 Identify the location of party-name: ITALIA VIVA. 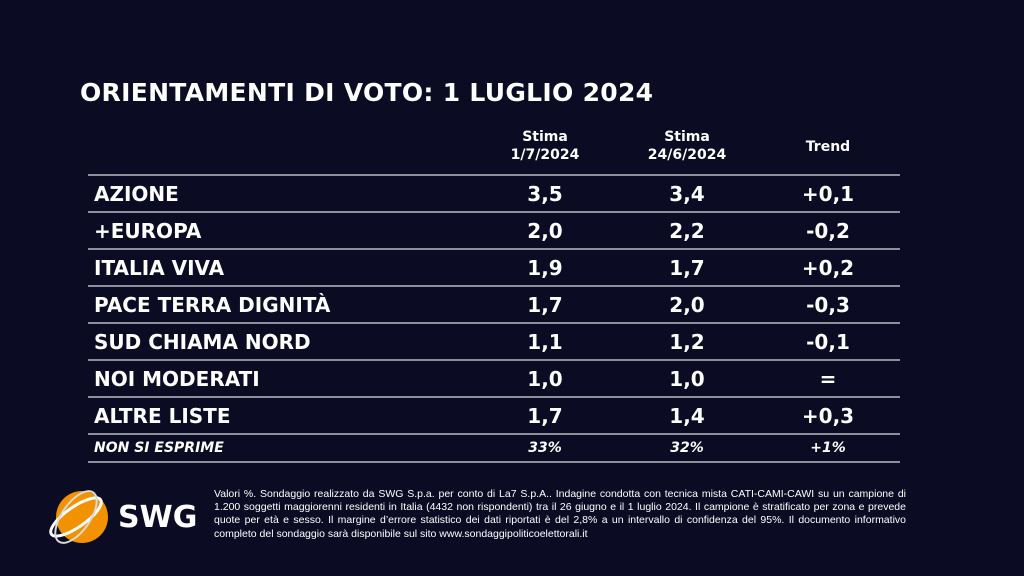
(159, 267).